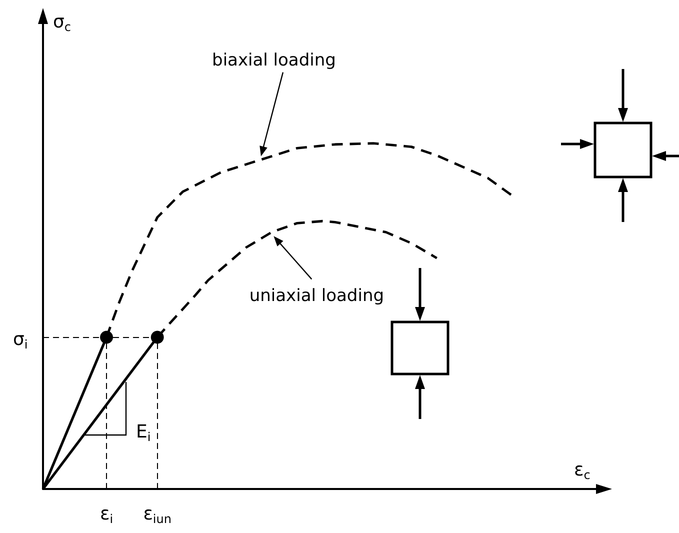 The width and height of the screenshot is (679, 533). I want to click on text: biaxial loading, so click(274, 60).